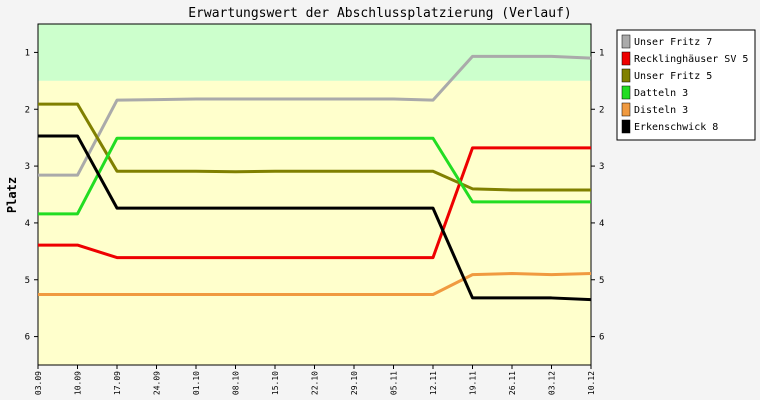  Describe the element at coordinates (591, 383) in the screenshot. I see `x-tick-label: 10.12` at that location.